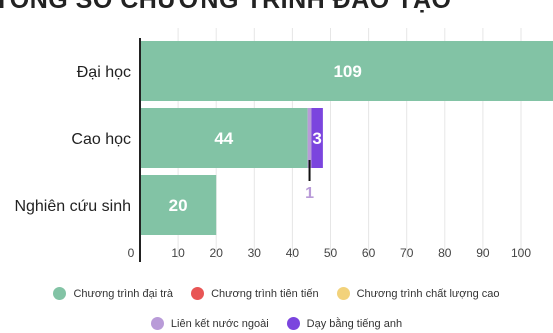  What do you see at coordinates (276, 323) in the screenshot?
I see `legend-row-2: Liên kết nước ngoài Dạy bằng tiếng anh` at bounding box center [276, 323].